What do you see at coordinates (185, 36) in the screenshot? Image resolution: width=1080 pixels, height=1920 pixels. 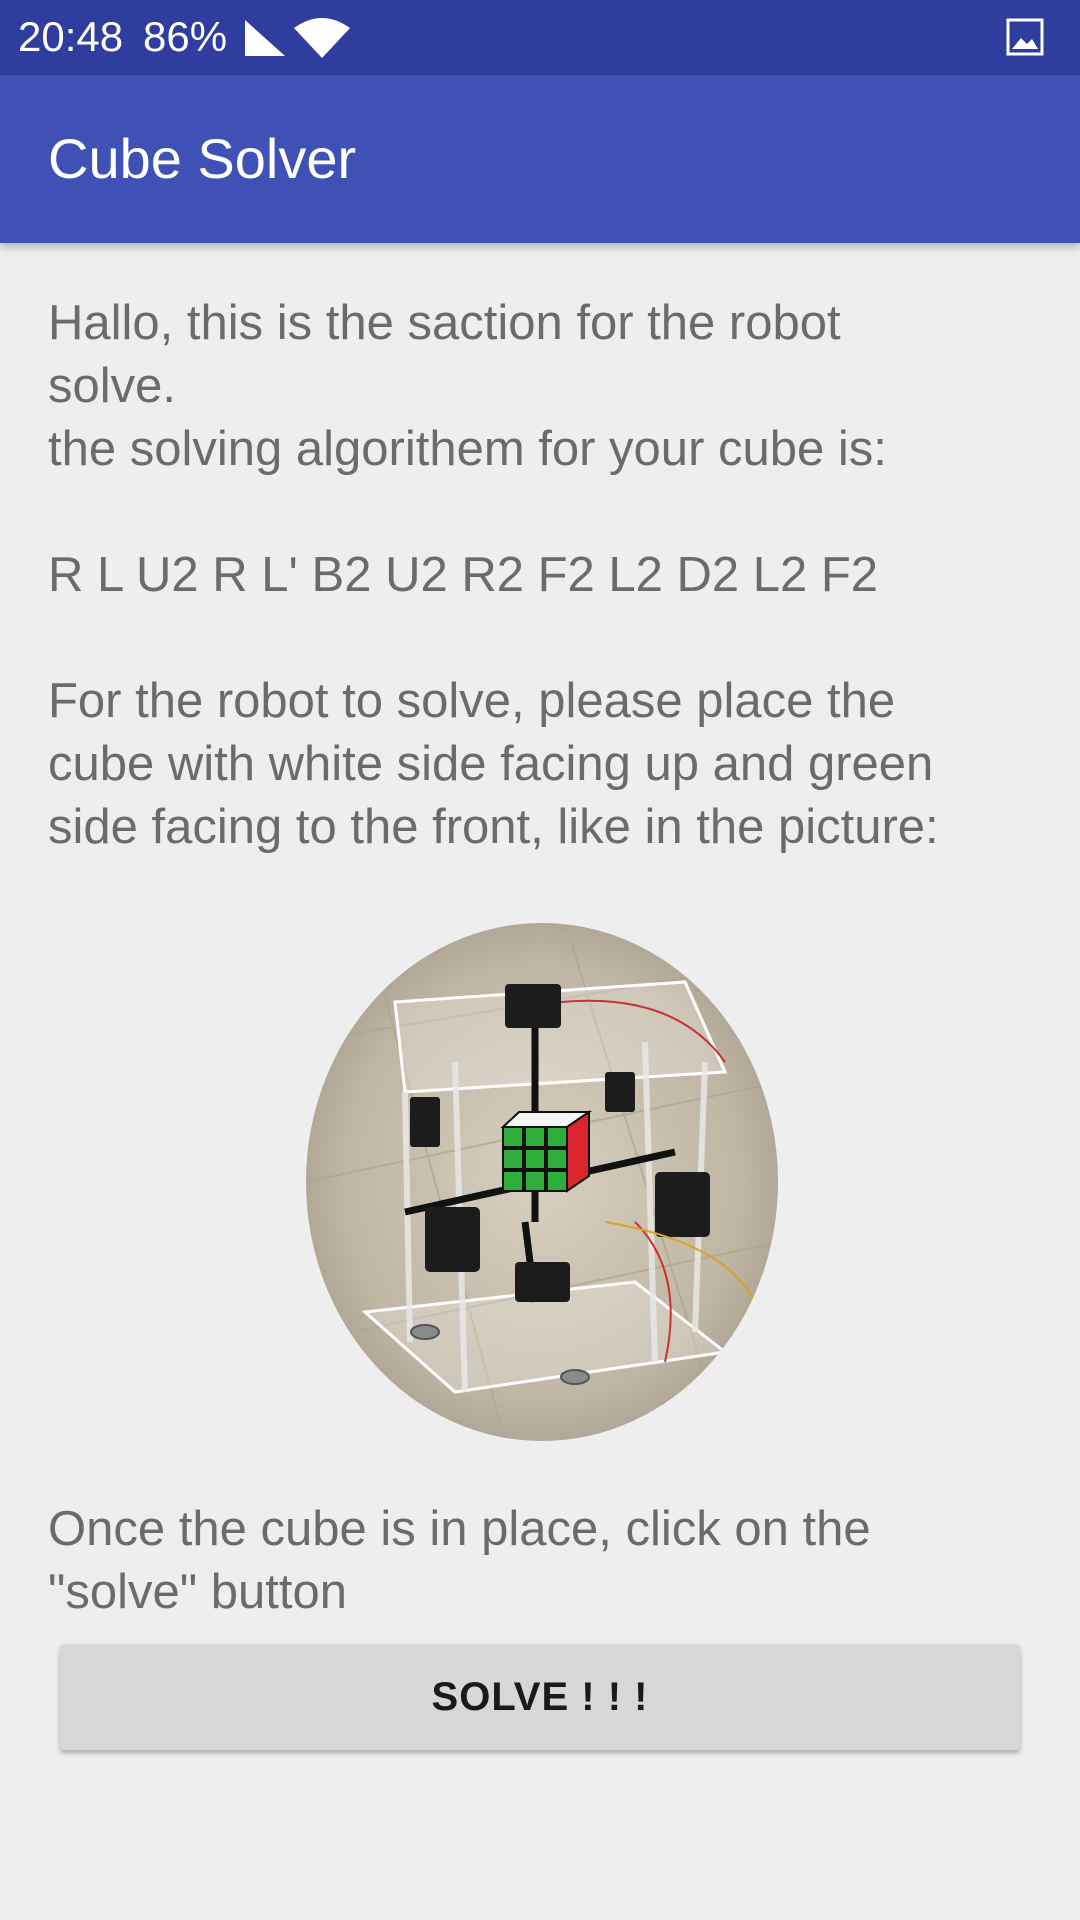 I see `battery-percentage: 86%` at bounding box center [185, 36].